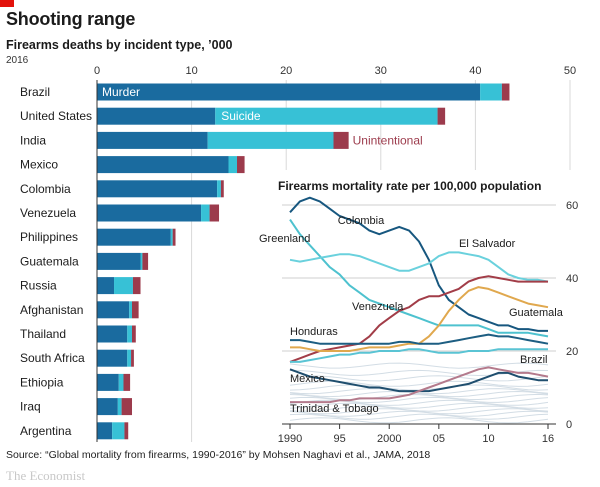 The image size is (600, 487). I want to click on line-y-tick-label: 0, so click(569, 425).